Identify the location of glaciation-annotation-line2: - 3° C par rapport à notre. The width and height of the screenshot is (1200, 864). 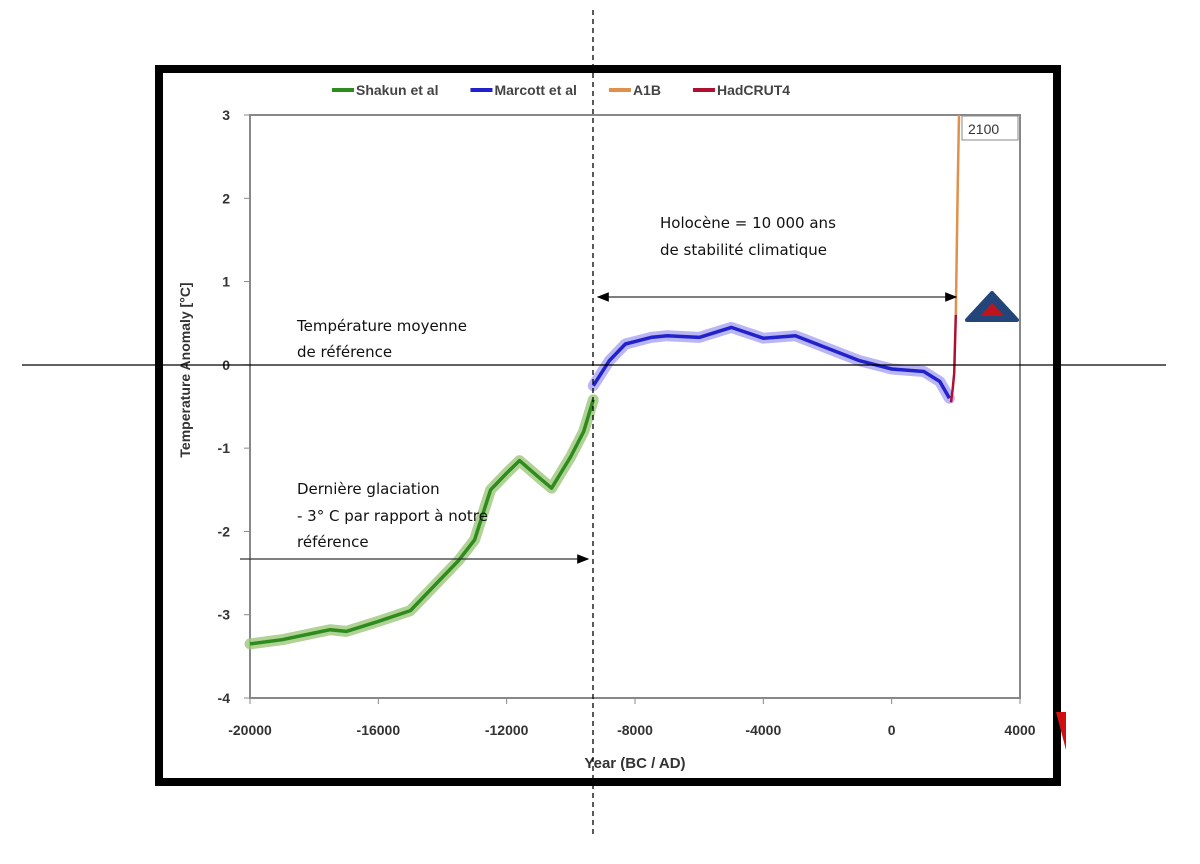
(392, 516).